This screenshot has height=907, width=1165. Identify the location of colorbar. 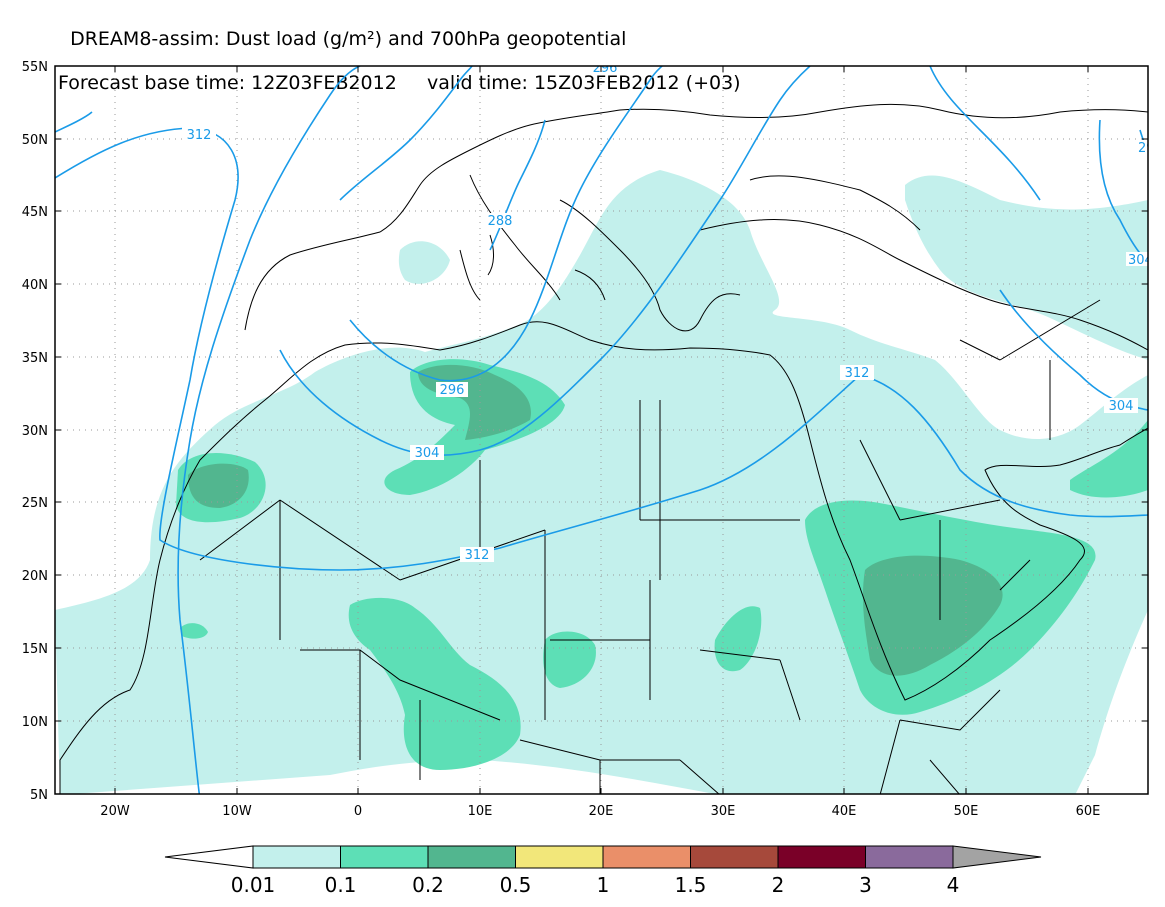
(603, 857).